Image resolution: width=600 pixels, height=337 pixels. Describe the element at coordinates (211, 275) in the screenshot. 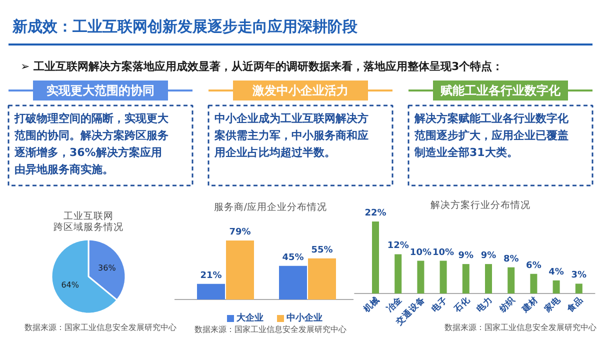

I see `data-label: 21%` at that location.